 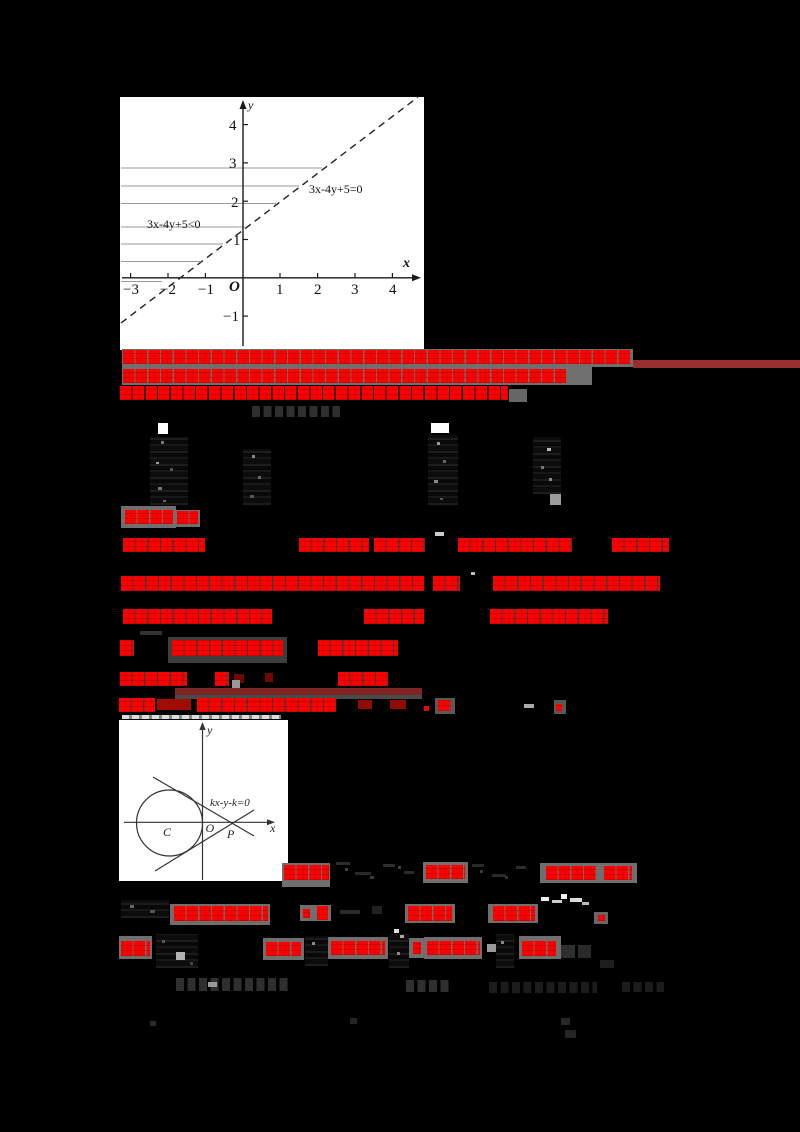 I want to click on svg-text: C, so click(x=167, y=832).